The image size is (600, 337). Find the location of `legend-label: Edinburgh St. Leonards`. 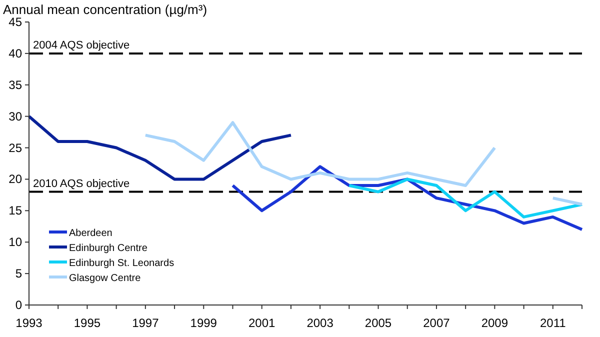

legend-label: Edinburgh St. Leonards is located at coordinates (121, 263).